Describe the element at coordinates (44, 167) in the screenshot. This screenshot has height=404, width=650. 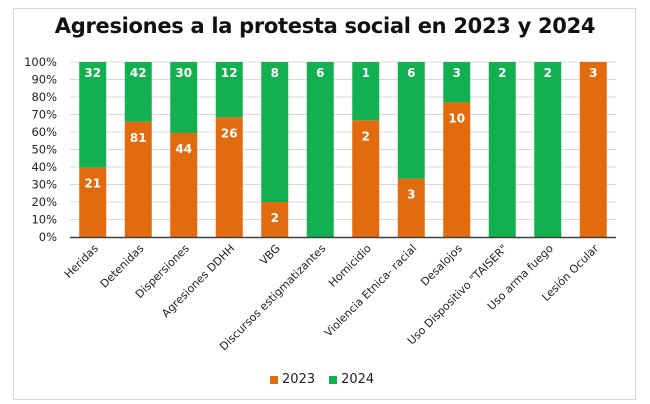
I see `y-tick-label: 40%` at that location.